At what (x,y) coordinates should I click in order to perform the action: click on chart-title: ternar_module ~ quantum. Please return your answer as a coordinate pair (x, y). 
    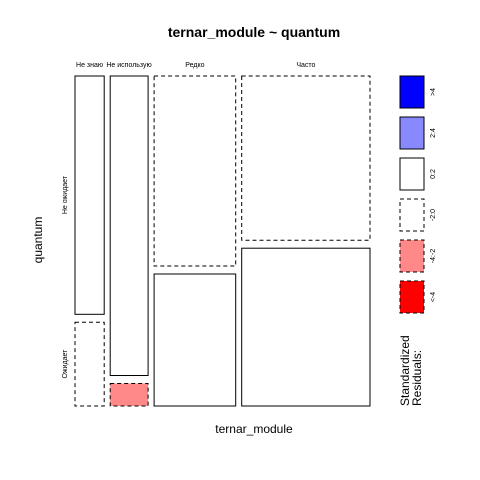
    Looking at the image, I should click on (254, 32).